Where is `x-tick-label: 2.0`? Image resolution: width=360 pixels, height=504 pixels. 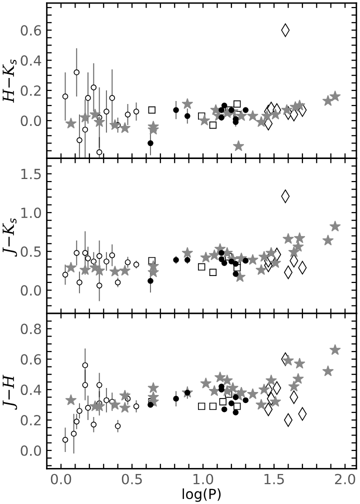
x-tick-label: 2.0 is located at coordinates (345, 479).